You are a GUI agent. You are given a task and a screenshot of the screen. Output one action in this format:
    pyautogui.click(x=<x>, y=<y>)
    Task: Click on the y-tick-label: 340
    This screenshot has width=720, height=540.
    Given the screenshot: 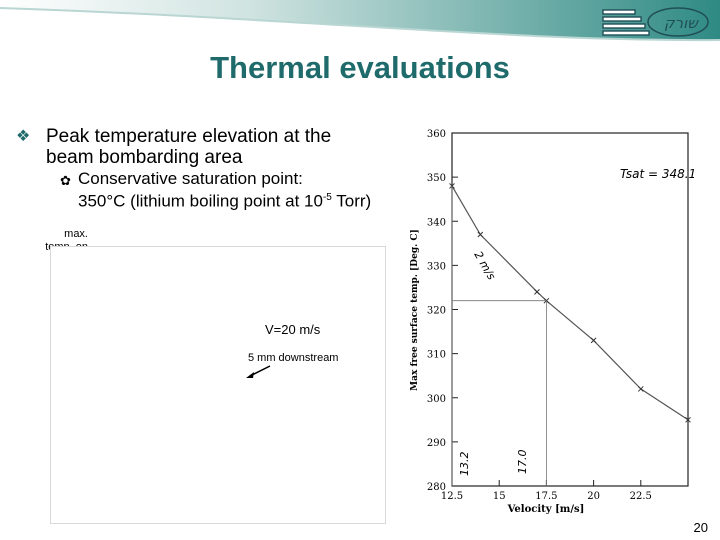 What is the action you would take?
    pyautogui.click(x=436, y=222)
    